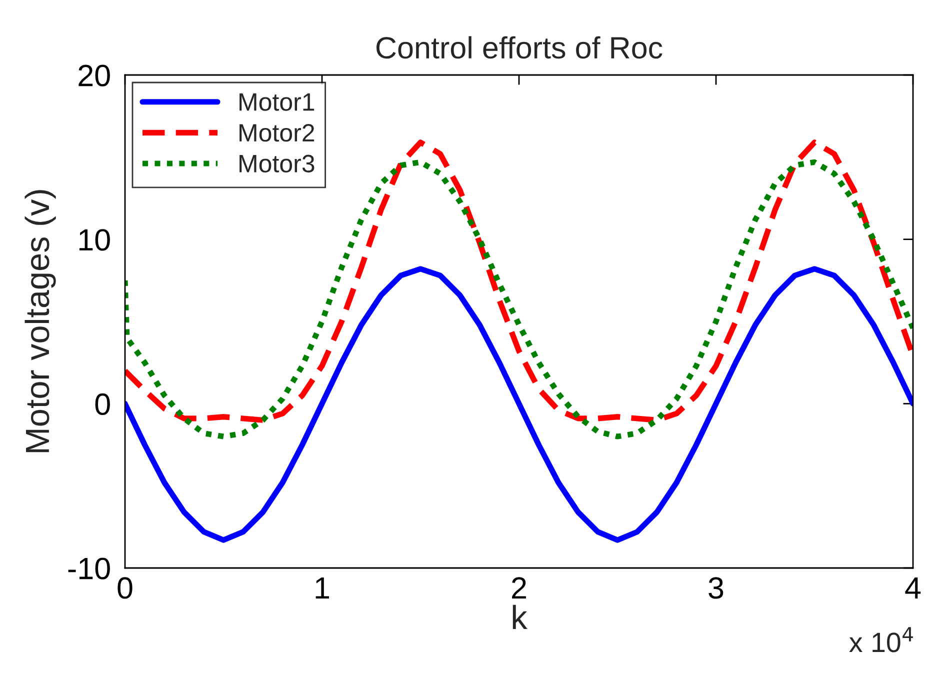 This screenshot has height=677, width=927. What do you see at coordinates (40, 321) in the screenshot?
I see `y-axis-title: Motor voltages (v)` at bounding box center [40, 321].